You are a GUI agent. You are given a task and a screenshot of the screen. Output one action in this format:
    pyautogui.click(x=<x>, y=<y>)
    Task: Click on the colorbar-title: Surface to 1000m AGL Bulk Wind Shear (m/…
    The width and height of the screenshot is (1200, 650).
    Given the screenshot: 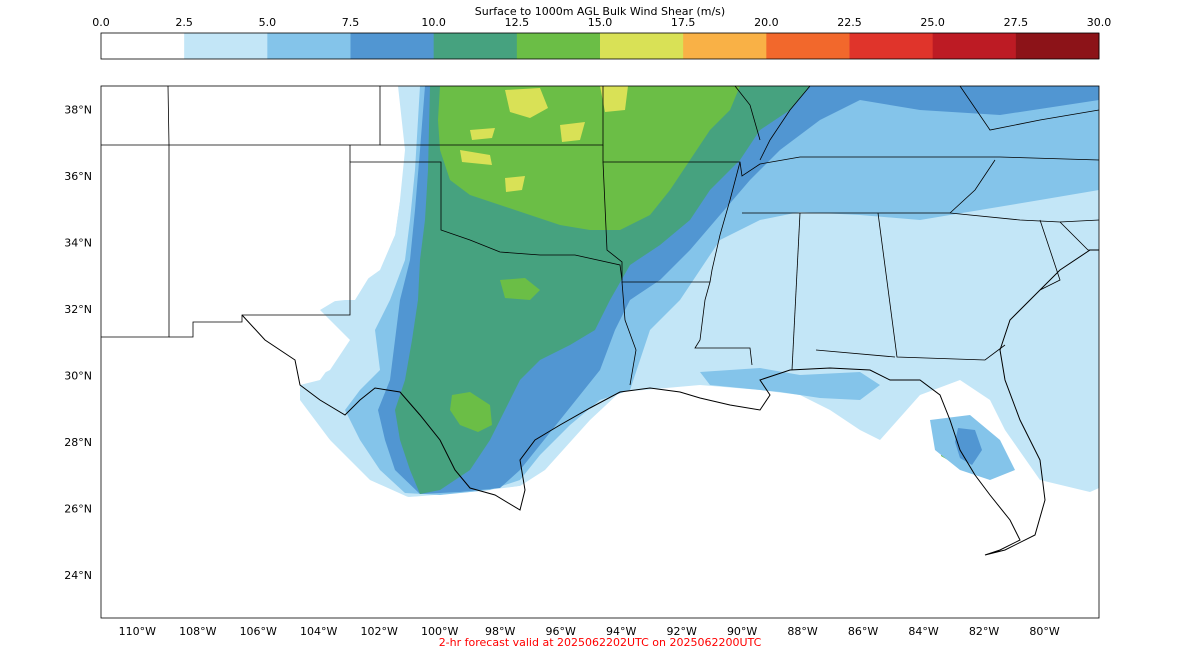 What is the action you would take?
    pyautogui.click(x=600, y=11)
    